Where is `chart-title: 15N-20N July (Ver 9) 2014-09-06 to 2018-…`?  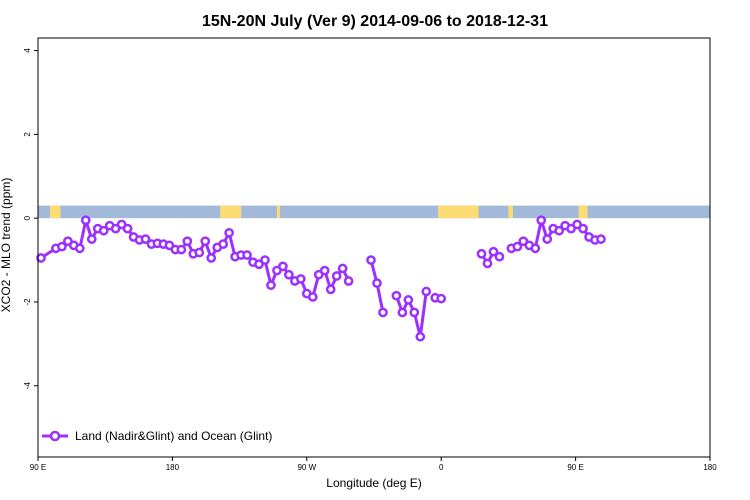
chart-title: 15N-20N July (Ver 9) 2014-09-06 to 2018-… is located at coordinates (375, 21).